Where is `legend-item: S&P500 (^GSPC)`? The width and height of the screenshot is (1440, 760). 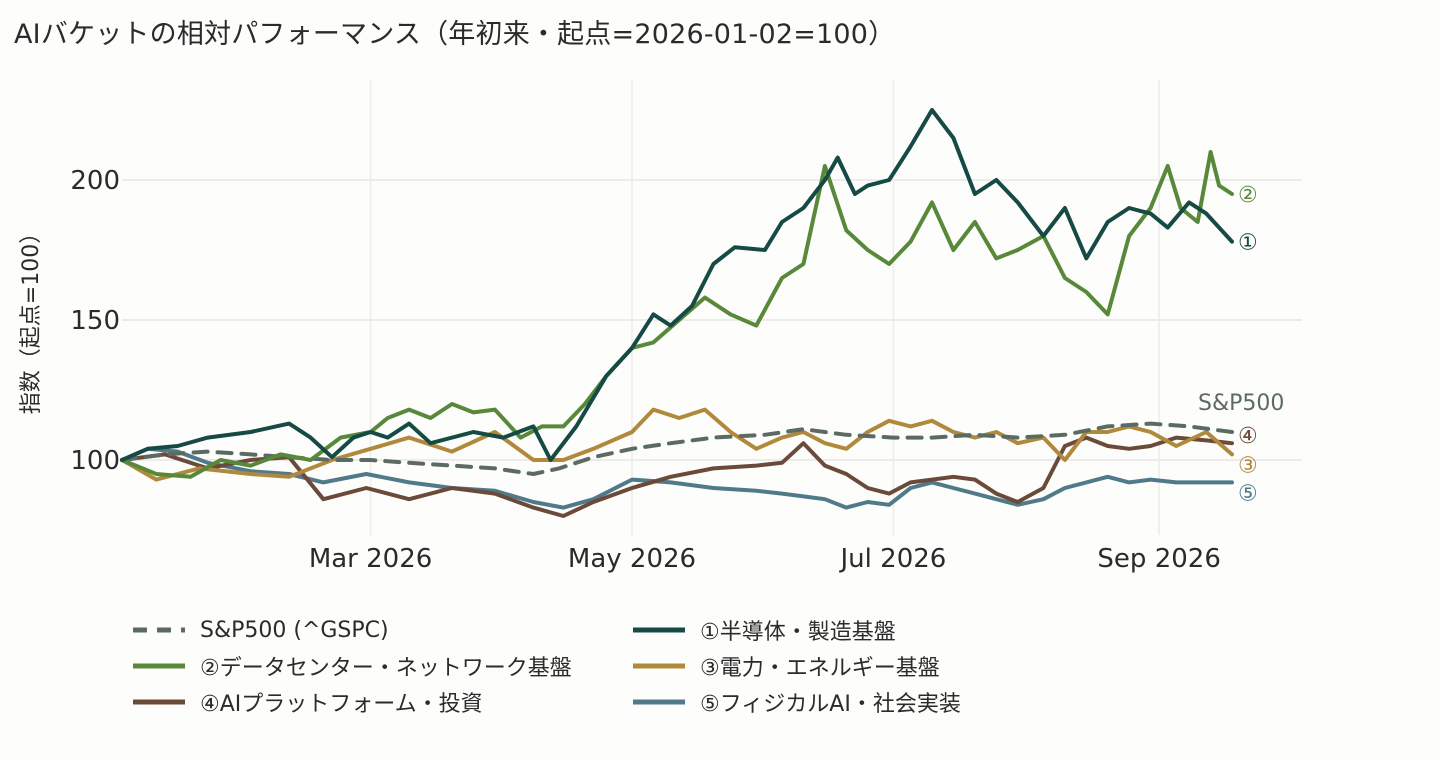
legend-item: S&P500 (^GSPC) is located at coordinates (259, 630).